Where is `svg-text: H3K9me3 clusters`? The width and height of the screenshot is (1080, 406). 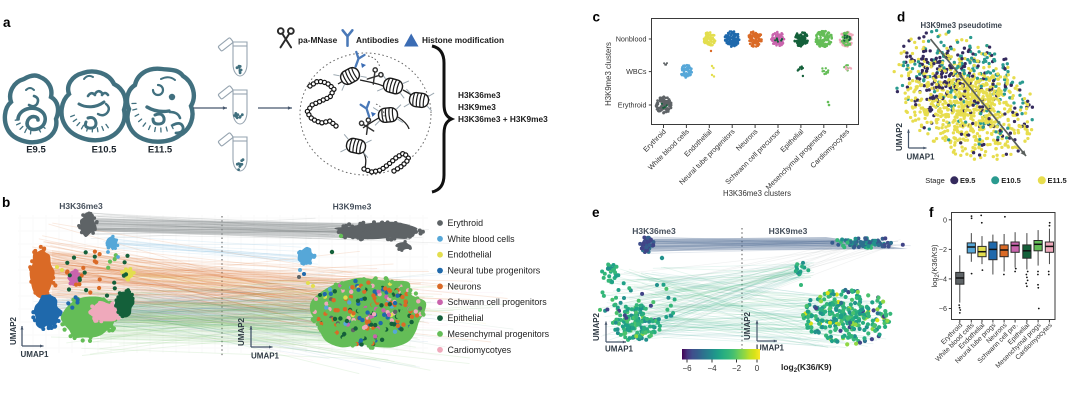 svg-text: H3K9me3 clusters is located at coordinates (608, 74).